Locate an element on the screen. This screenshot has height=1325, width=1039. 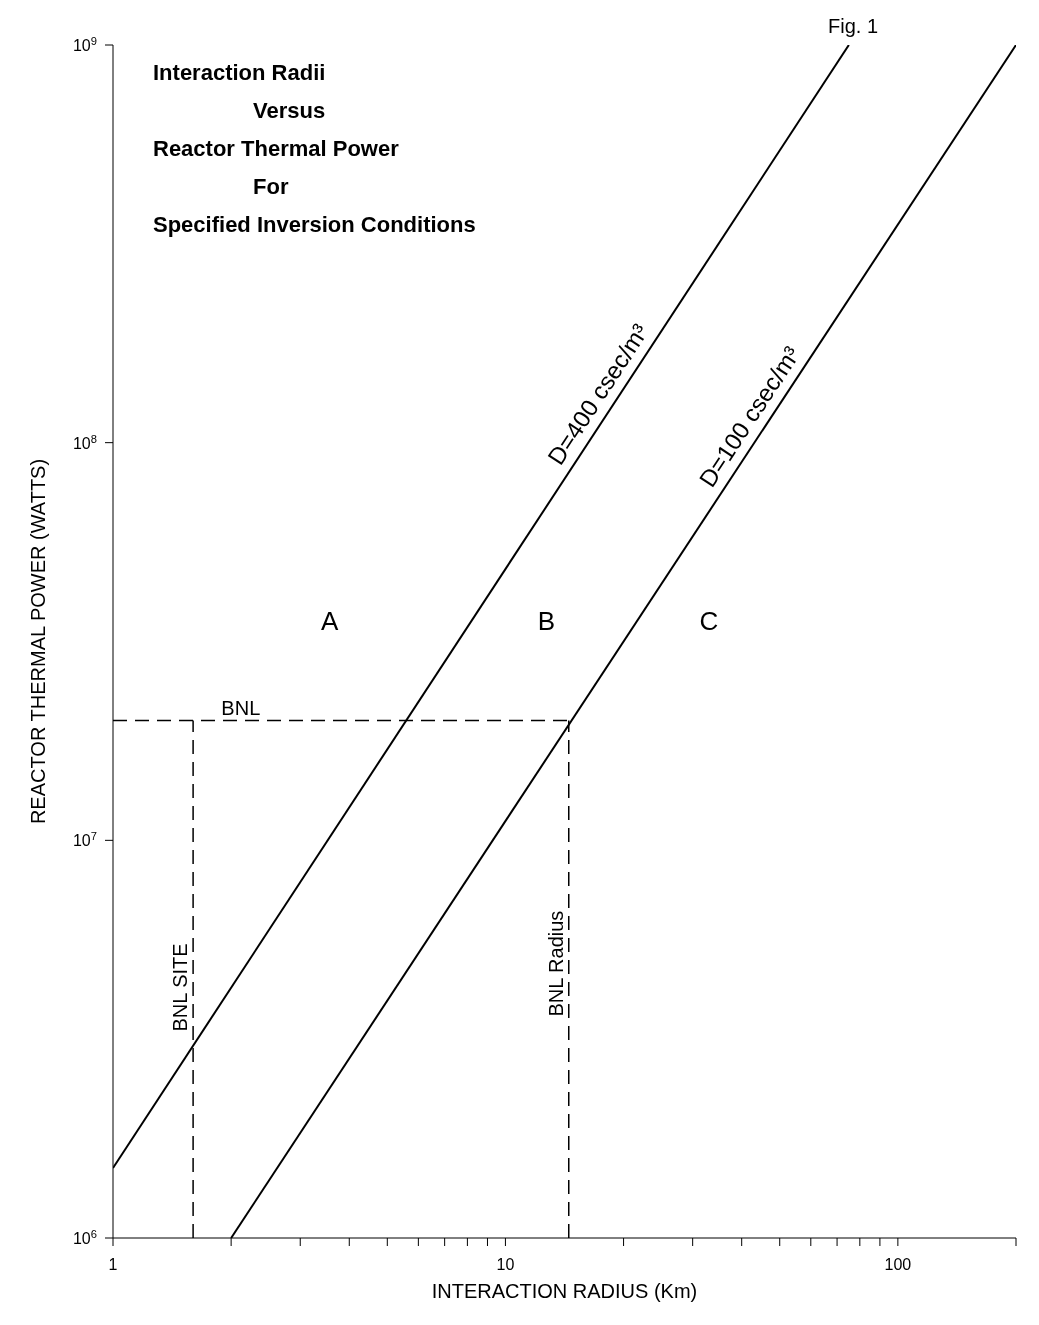
y-tick-label: 10$^{7}$ is located at coordinates (84, 840).